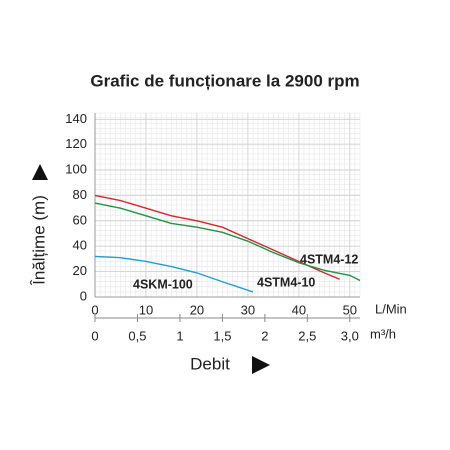 This screenshot has width=450, height=450. I want to click on x2-tick-label: 0,5, so click(137, 335).